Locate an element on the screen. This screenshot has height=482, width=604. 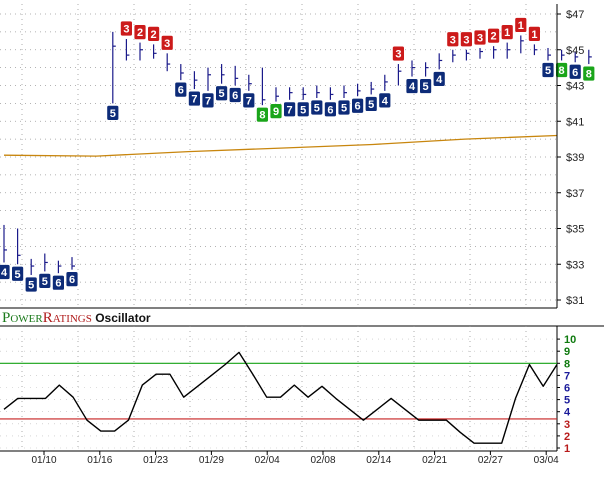
x-tick-label: 01/10 is located at coordinates (43, 460).